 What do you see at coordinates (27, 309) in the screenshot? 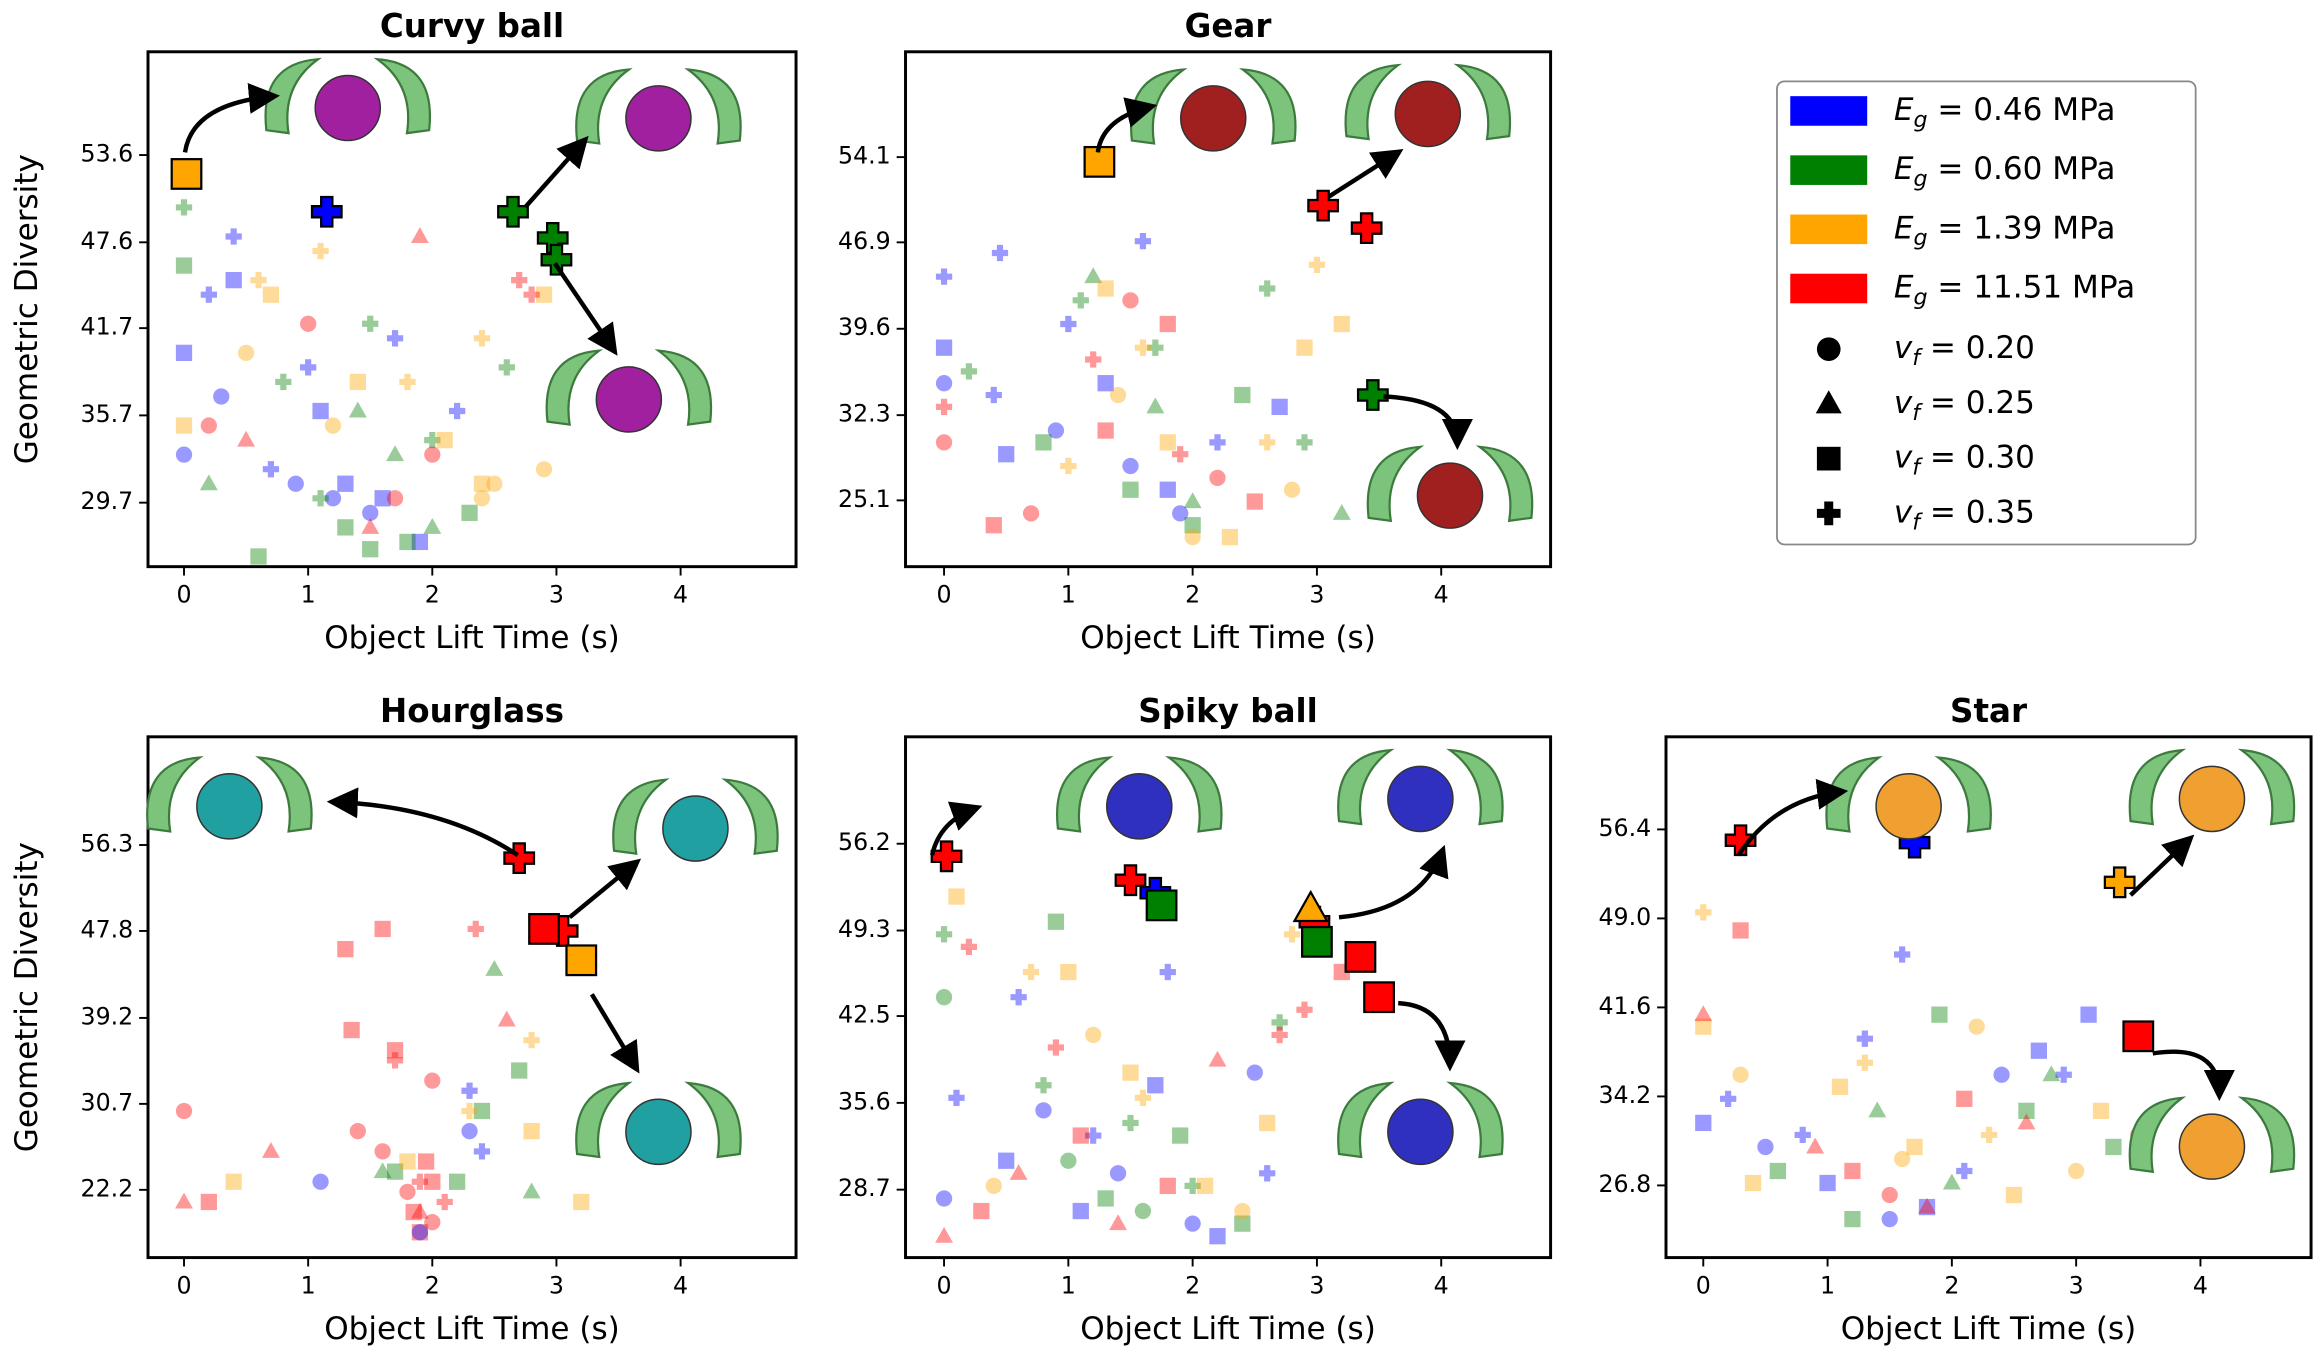
I see `y-axis-label: Geometric Diversity` at bounding box center [27, 309].